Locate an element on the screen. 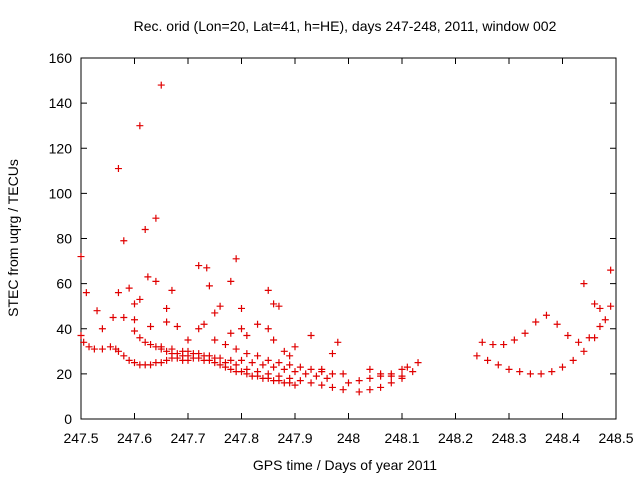 The width and height of the screenshot is (640, 480). y-axis-label: STEC from uqrg / TECUs is located at coordinates (13, 238).